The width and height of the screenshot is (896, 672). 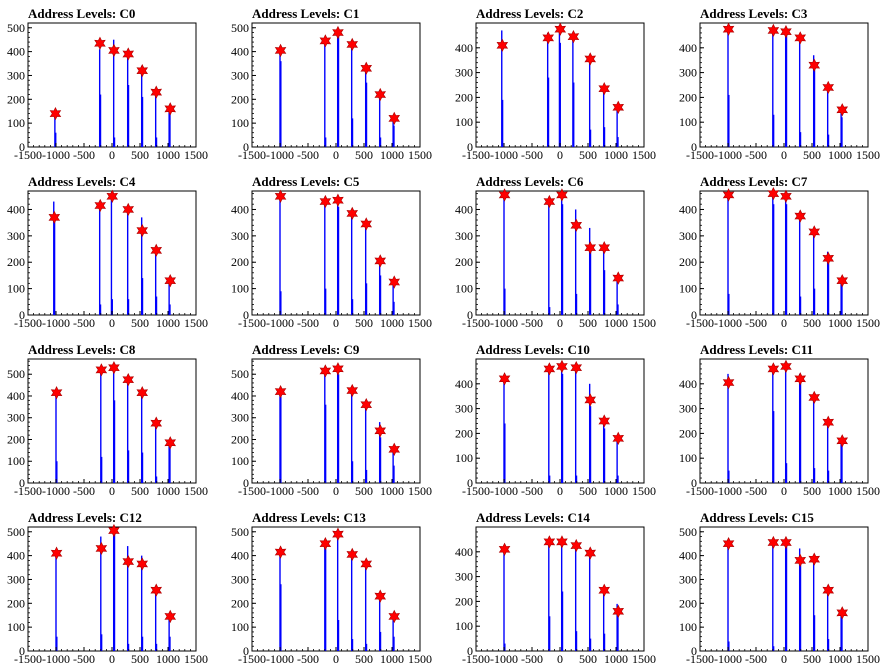 I want to click on chart-title: Address Levels: C11, so click(x=757, y=349).